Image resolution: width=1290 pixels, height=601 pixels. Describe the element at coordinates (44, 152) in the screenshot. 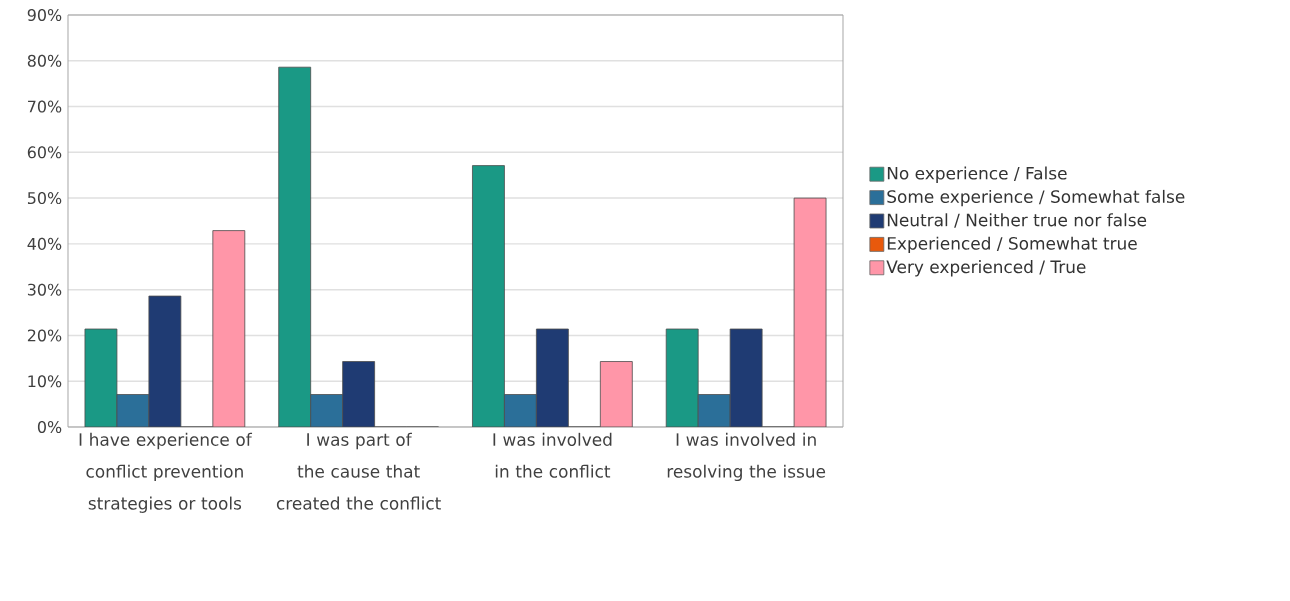

I see `y-tick-label: 60%` at that location.